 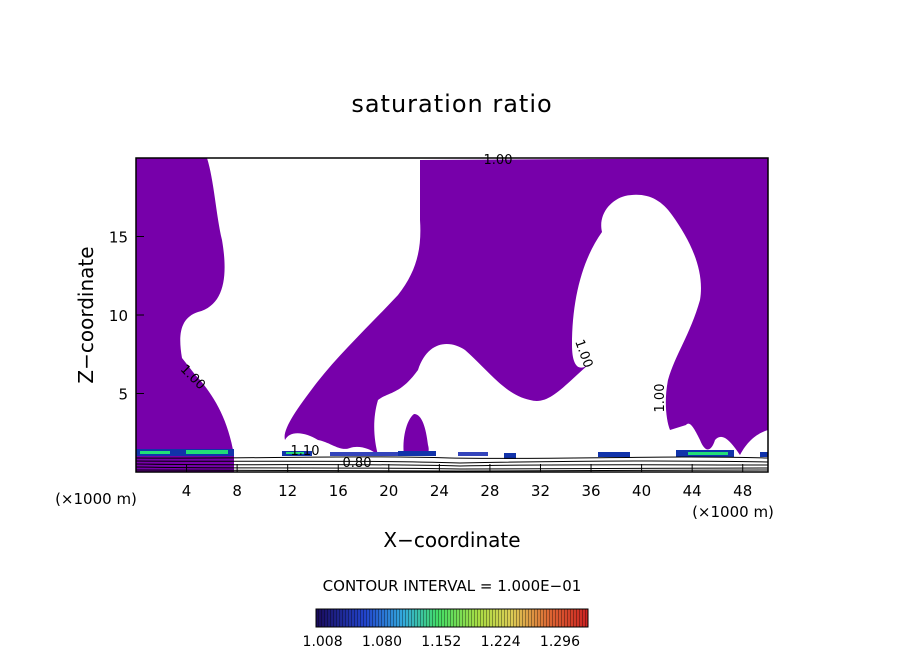 I want to click on x-unit-left: (×1000 m), so click(x=96, y=499).